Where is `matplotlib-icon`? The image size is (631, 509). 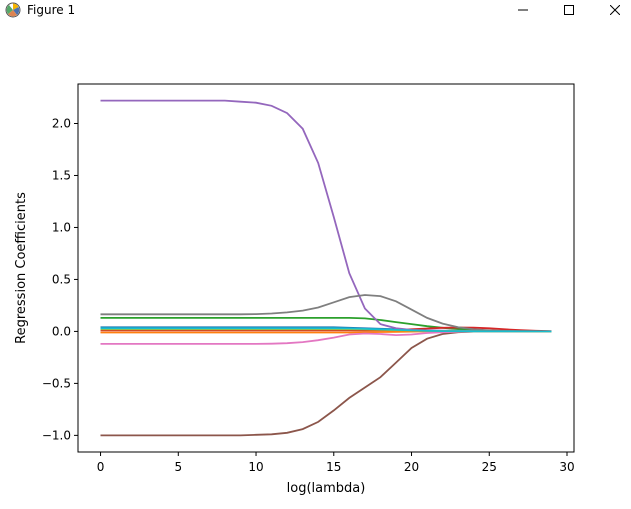 matplotlib-icon is located at coordinates (13, 10).